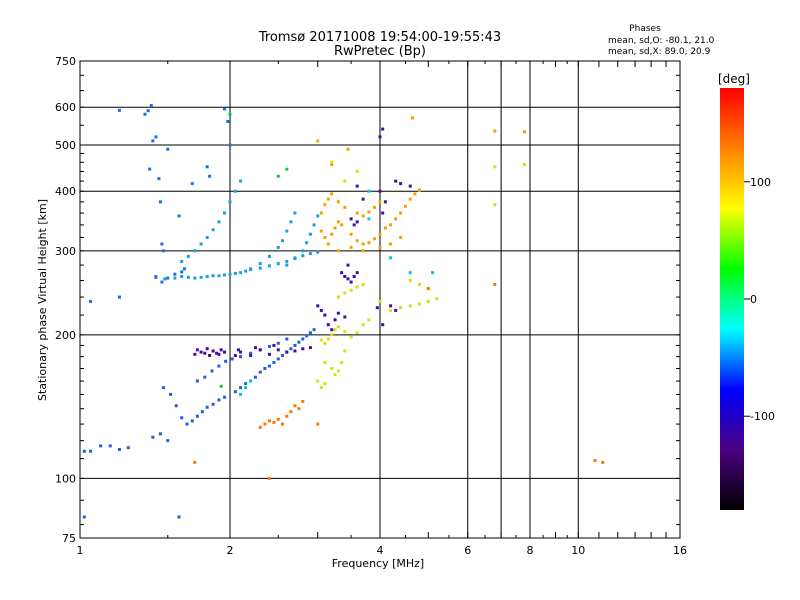 This screenshot has height=600, width=800. Describe the element at coordinates (65, 478) in the screenshot. I see `y-tick-label: 100` at that location.